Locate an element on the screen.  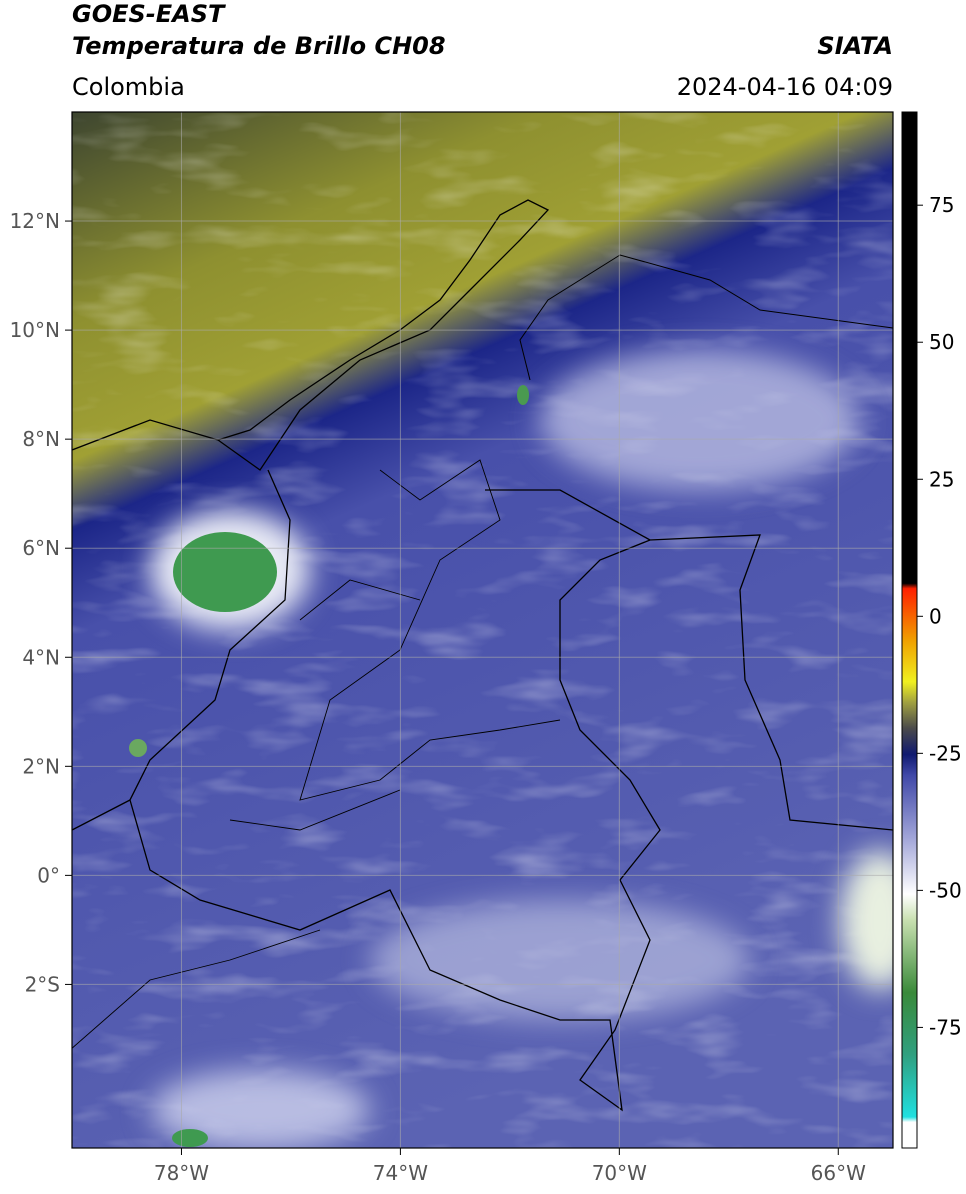
colorbar-tick-label: -75 is located at coordinates (945, 1027).